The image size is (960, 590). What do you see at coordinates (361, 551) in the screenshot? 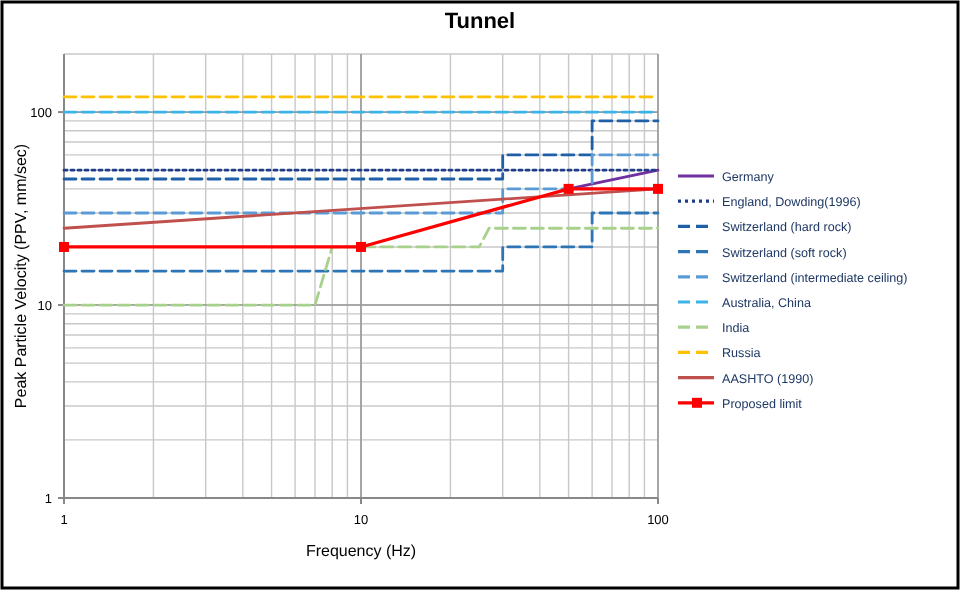
I see `x-axis-title: Frequency (Hz)` at bounding box center [361, 551].